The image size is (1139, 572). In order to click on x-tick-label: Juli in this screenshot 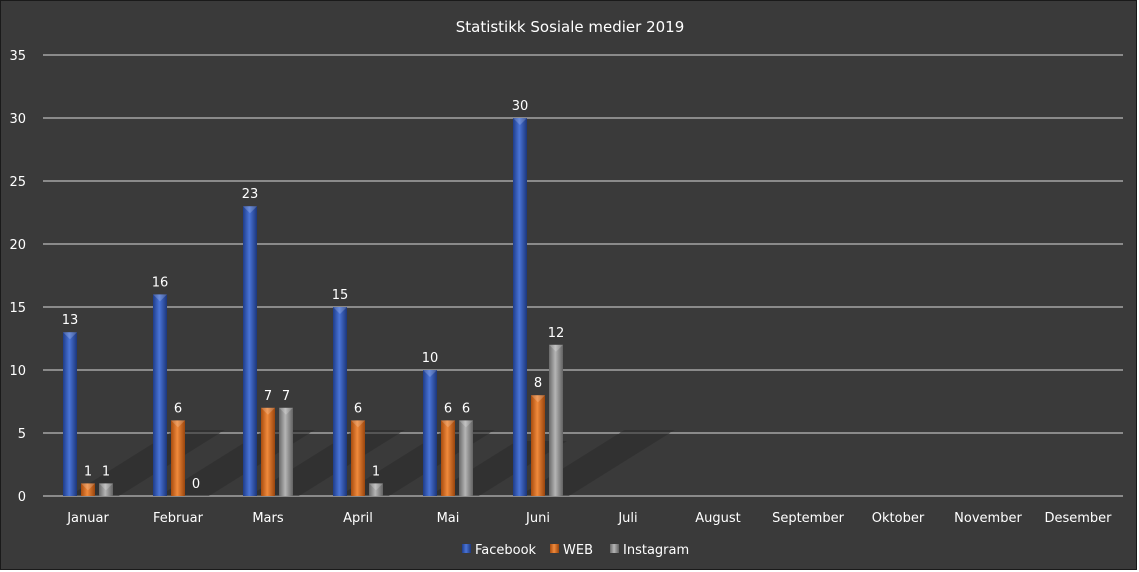, I will do `click(627, 518)`.